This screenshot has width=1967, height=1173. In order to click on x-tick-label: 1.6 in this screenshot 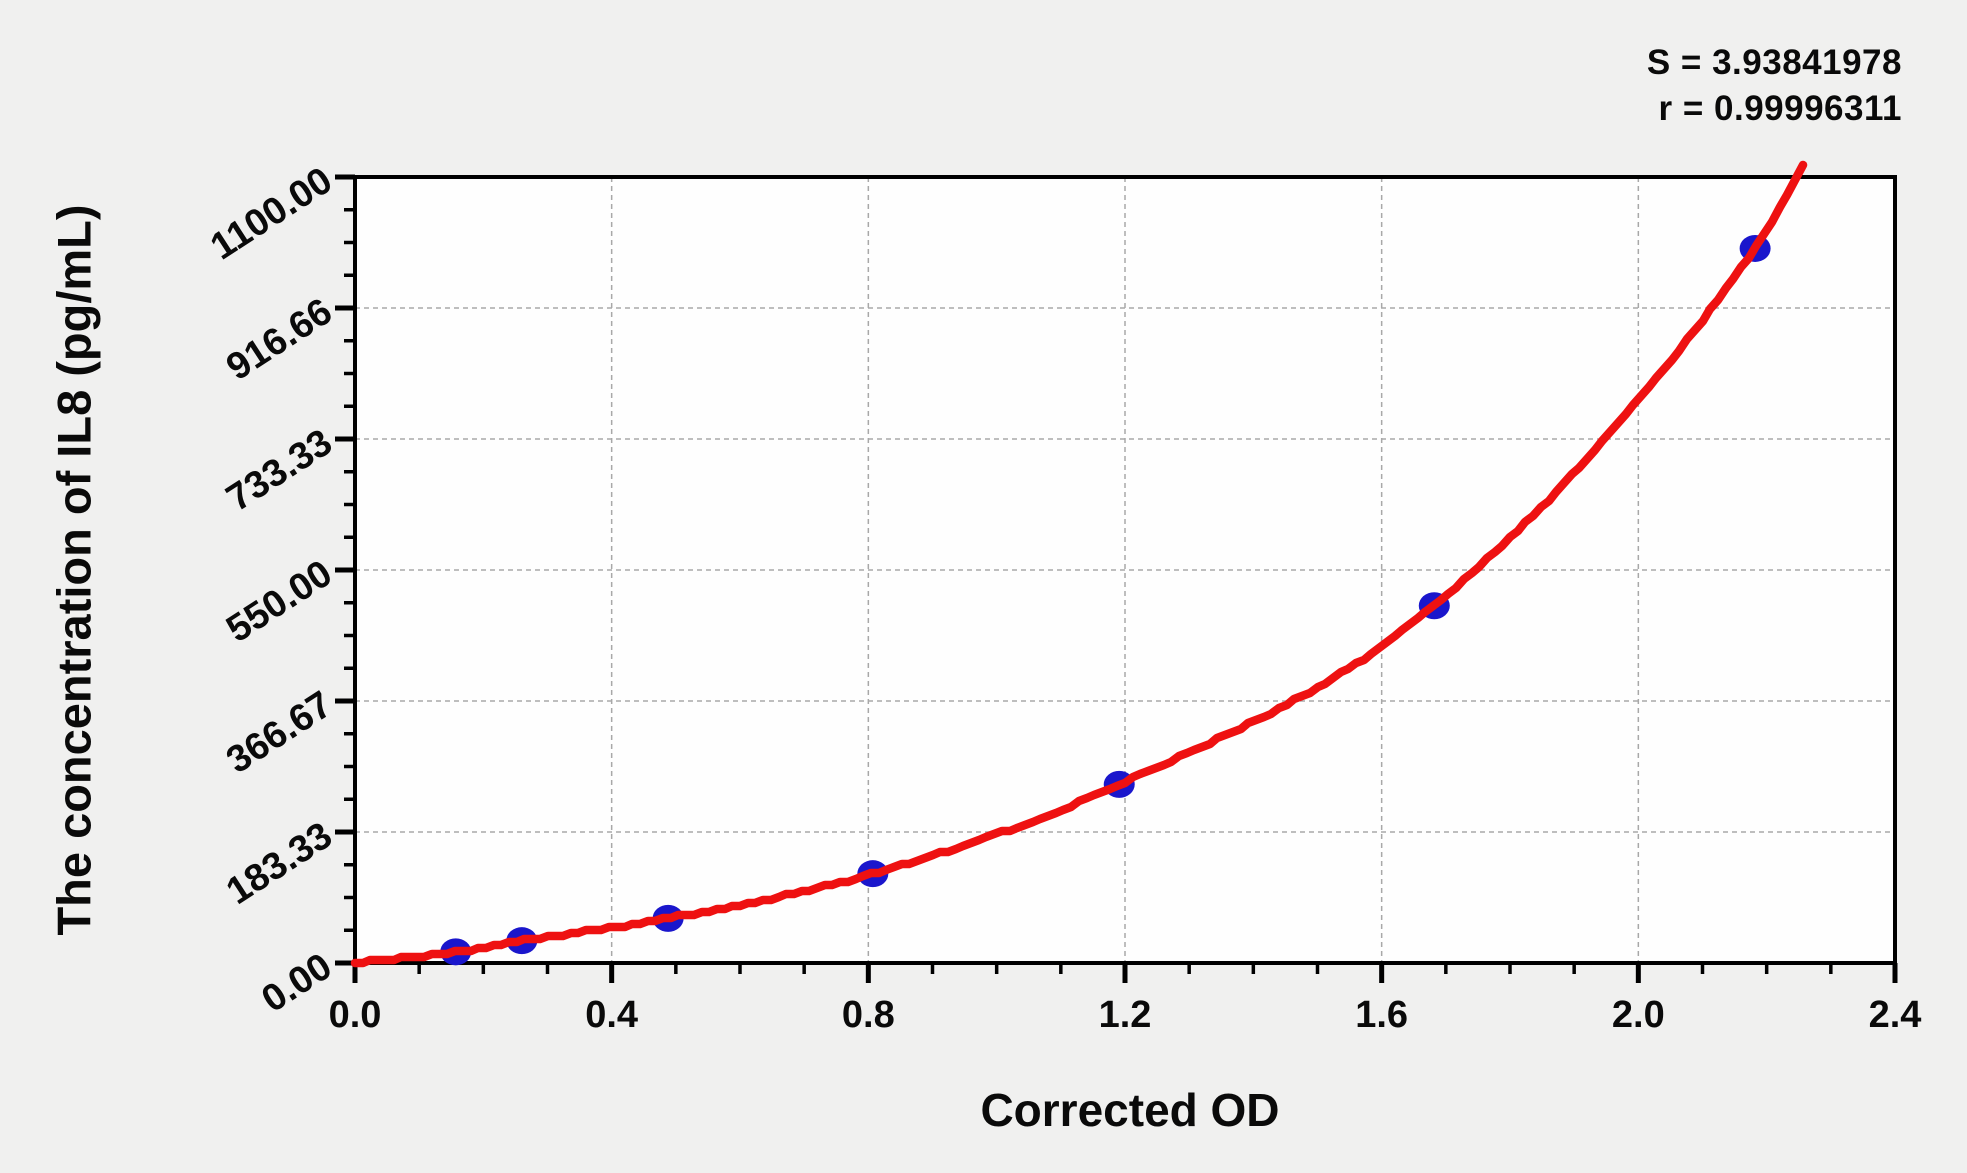, I will do `click(1382, 1015)`.